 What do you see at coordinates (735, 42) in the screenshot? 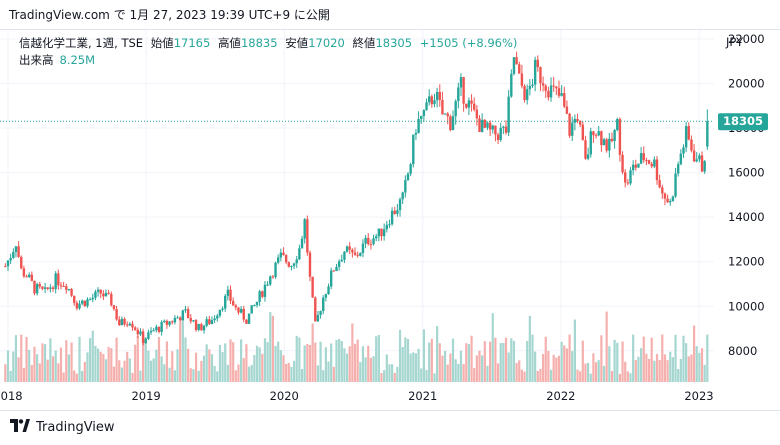
I see `currency-label: JPY` at bounding box center [735, 42].